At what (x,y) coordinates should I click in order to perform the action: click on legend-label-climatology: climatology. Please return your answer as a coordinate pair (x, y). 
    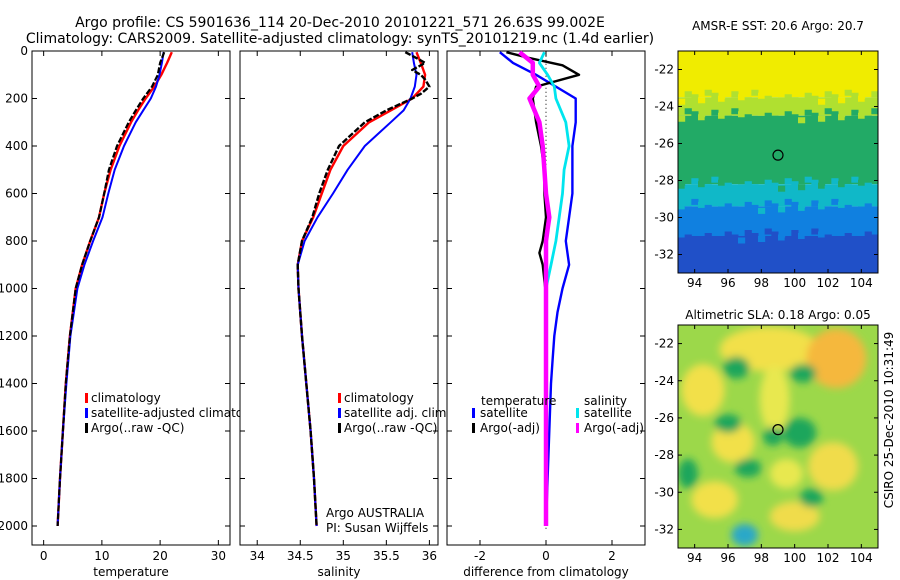
    Looking at the image, I should click on (126, 398).